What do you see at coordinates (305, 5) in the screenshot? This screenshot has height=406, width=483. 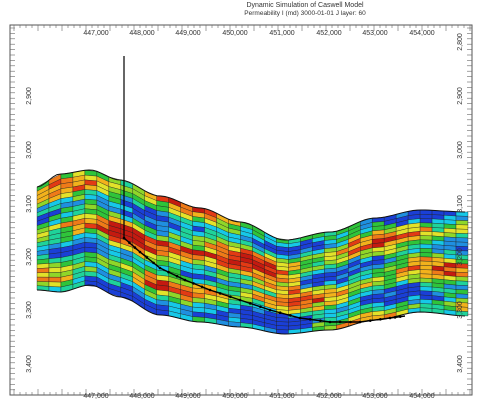 I see `figure-title: Dynamic Simulation of Caswell Model` at bounding box center [305, 5].